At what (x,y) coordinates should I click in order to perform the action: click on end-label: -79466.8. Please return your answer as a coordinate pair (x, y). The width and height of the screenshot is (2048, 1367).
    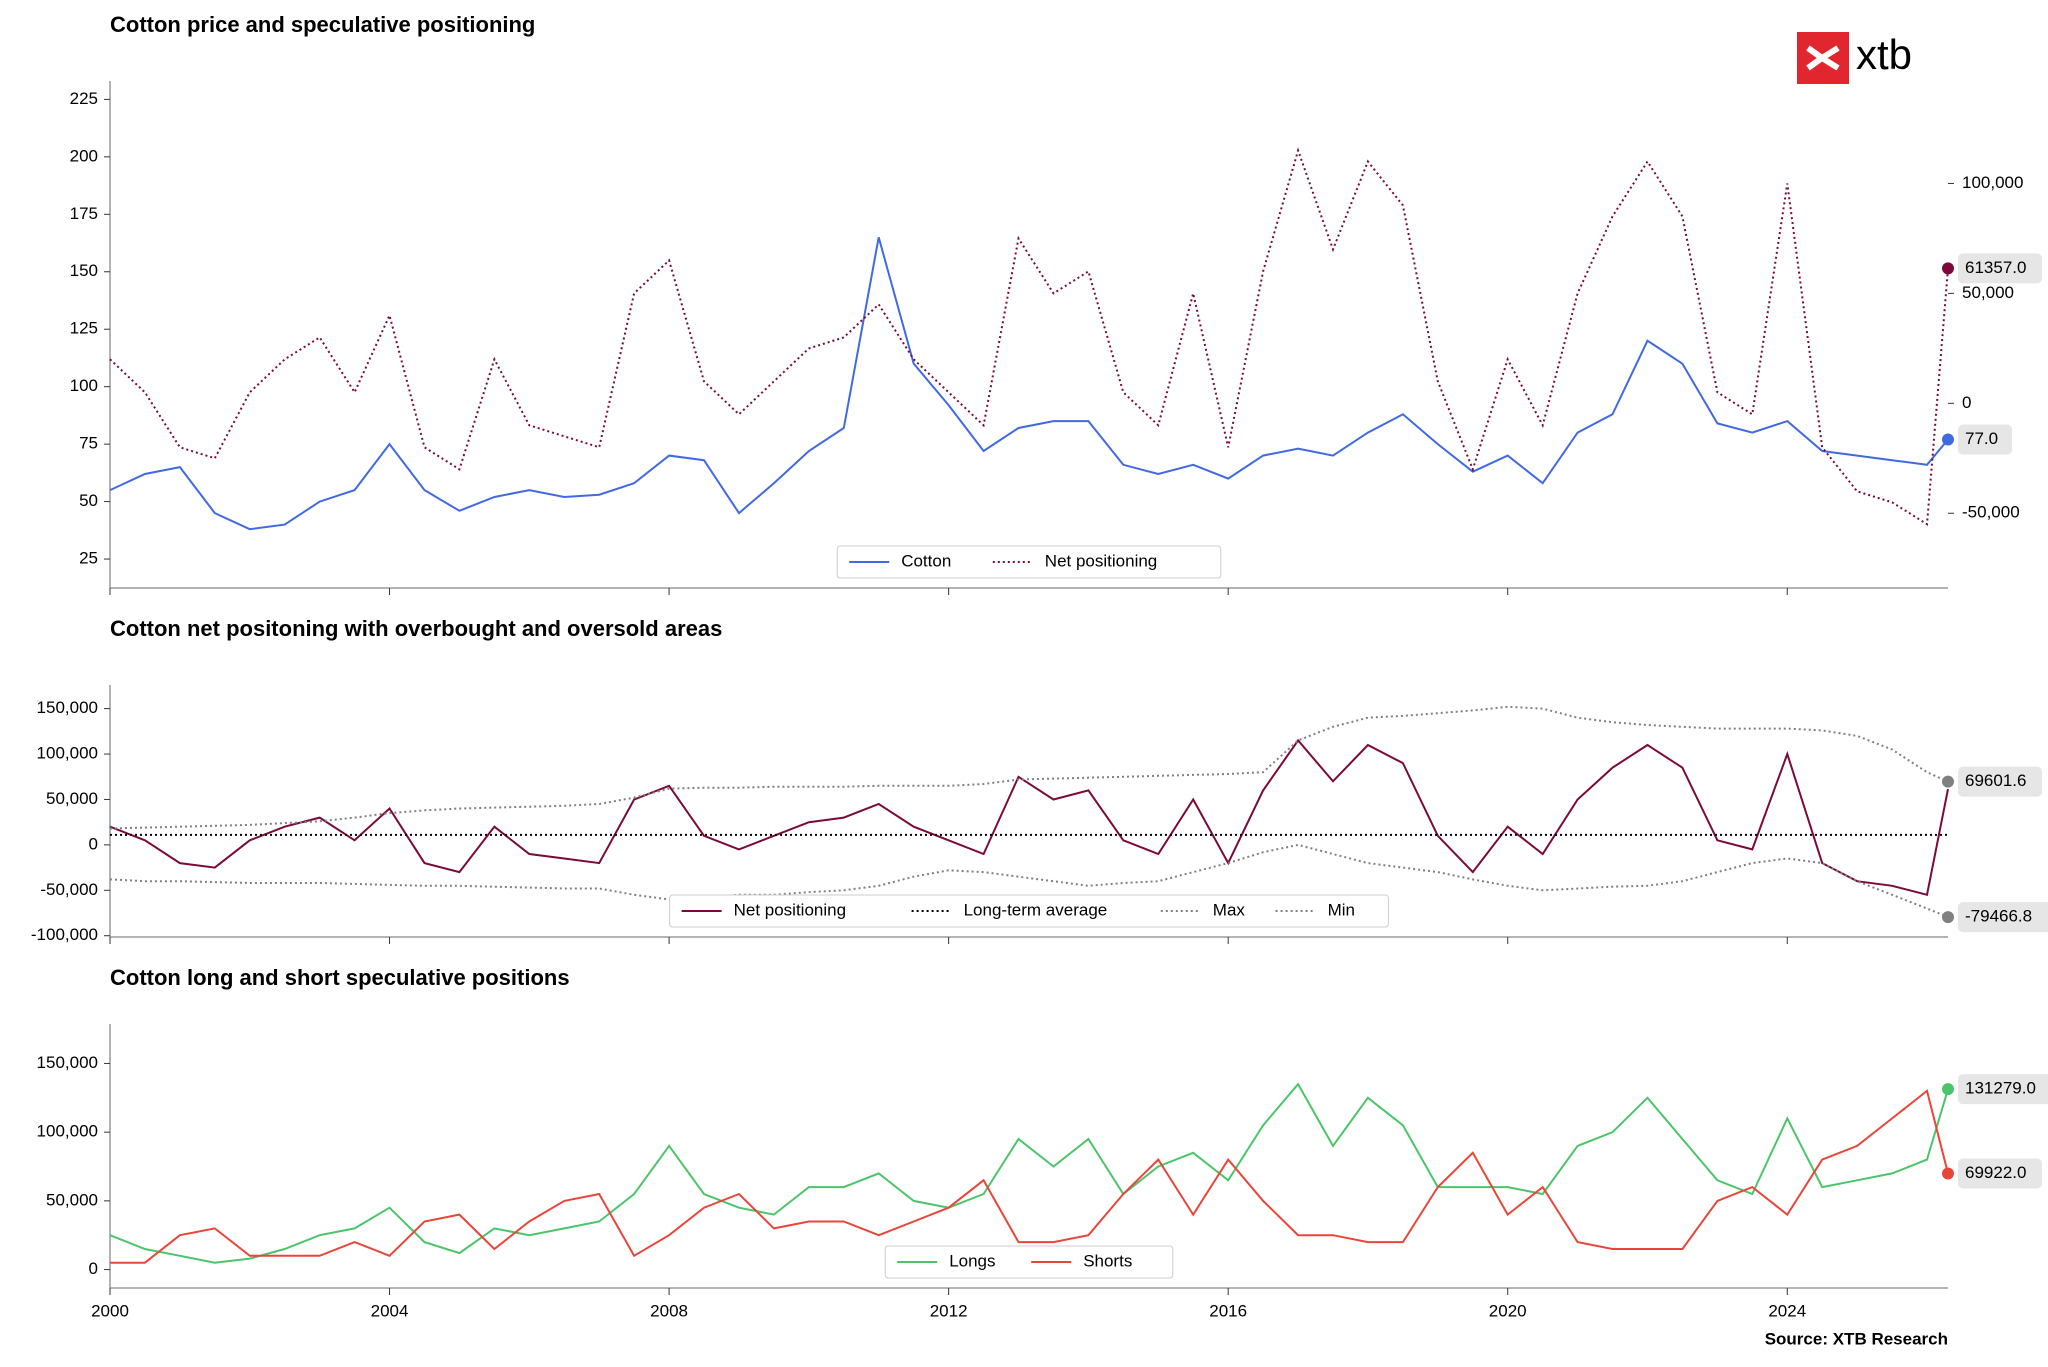
    Looking at the image, I should click on (1998, 916).